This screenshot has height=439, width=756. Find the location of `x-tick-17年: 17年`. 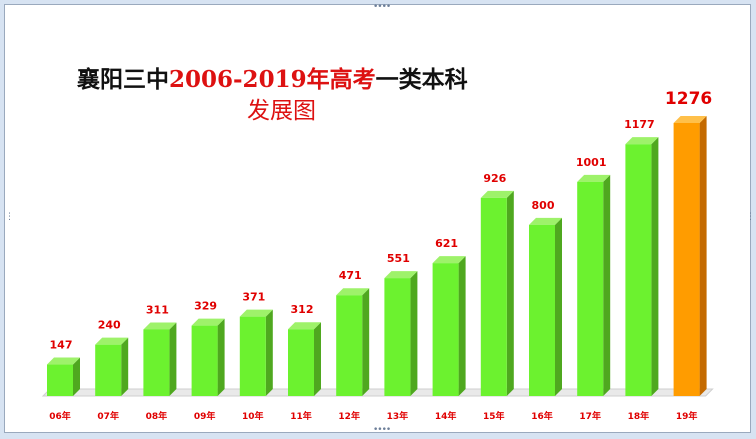

x-tick-17年: 17年 is located at coordinates (590, 416).